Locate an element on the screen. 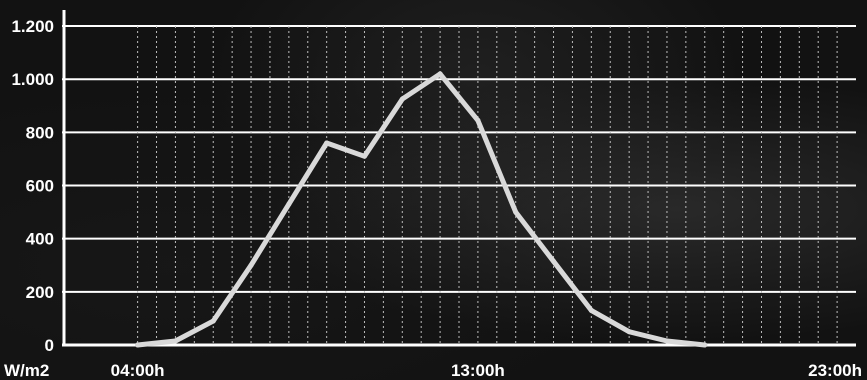 This screenshot has width=867, height=380. y-tick-label: 0 is located at coordinates (49, 345).